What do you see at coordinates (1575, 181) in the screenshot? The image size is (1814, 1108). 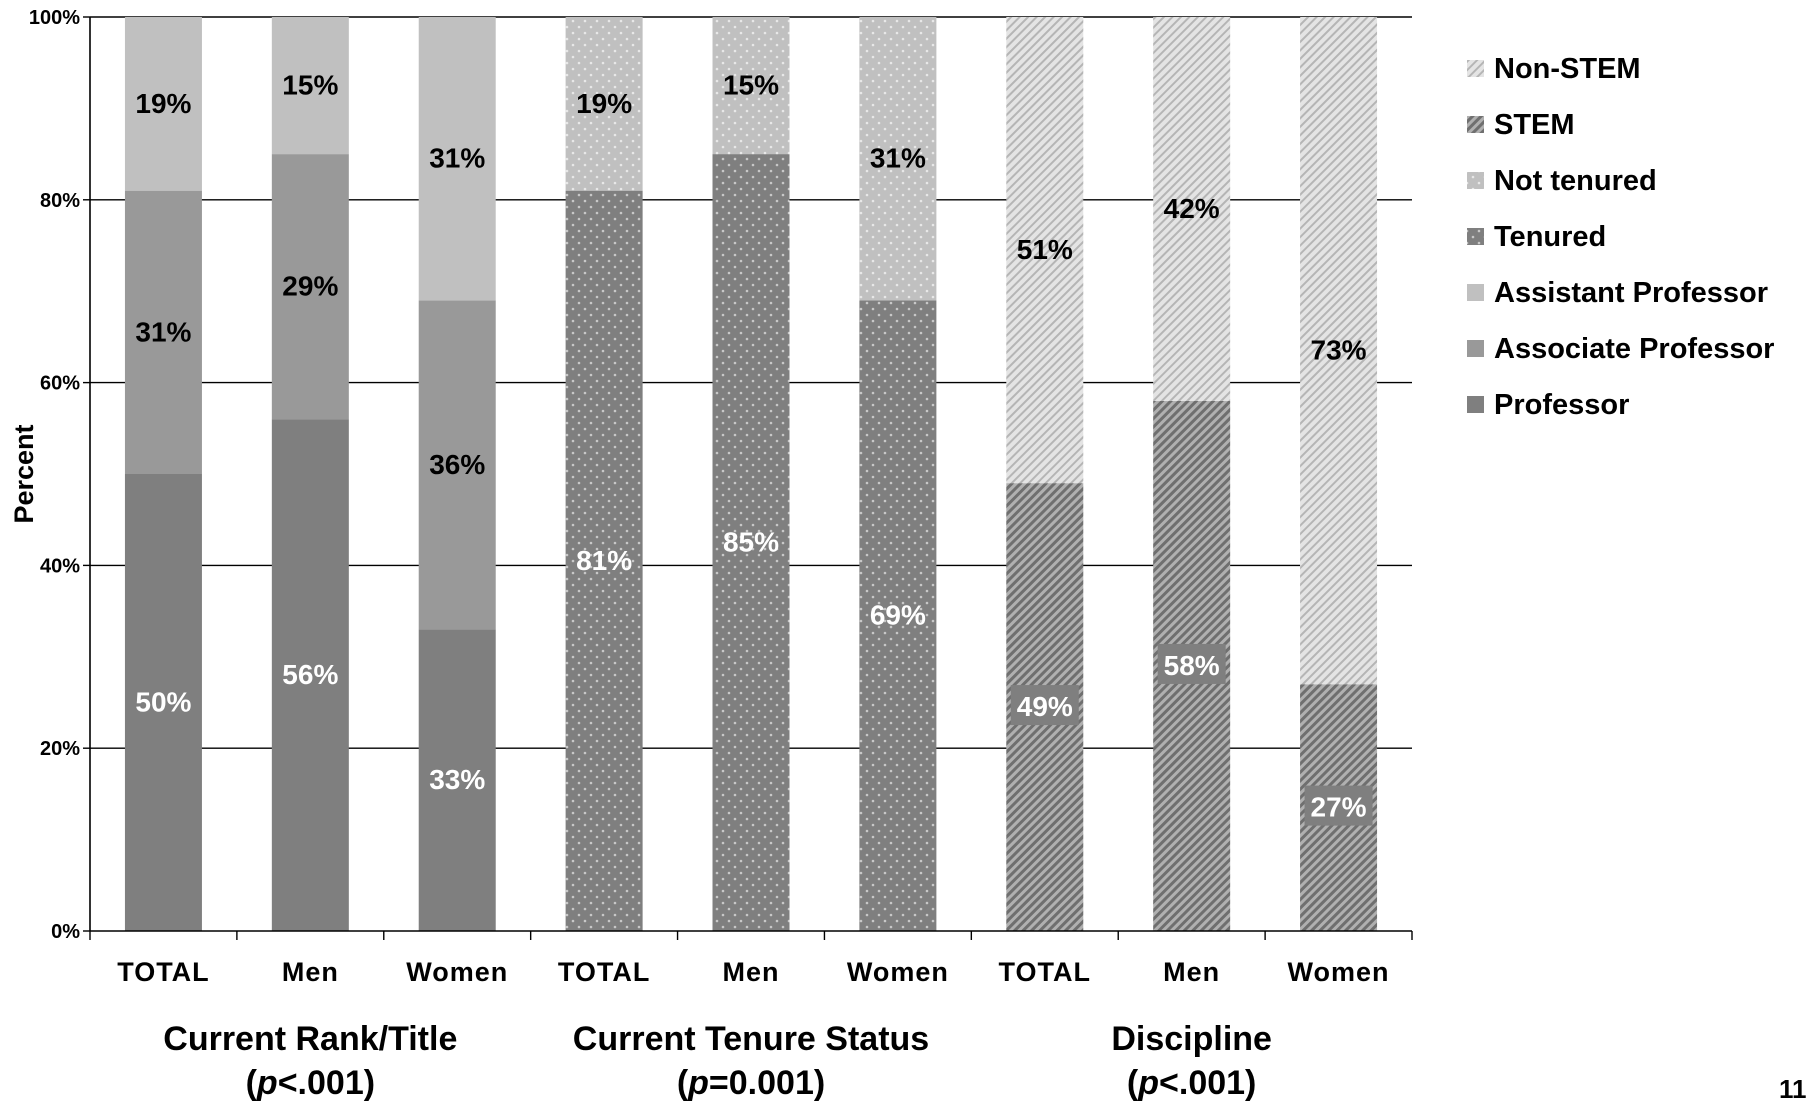 I see `legend-label: Not tenured` at bounding box center [1575, 181].